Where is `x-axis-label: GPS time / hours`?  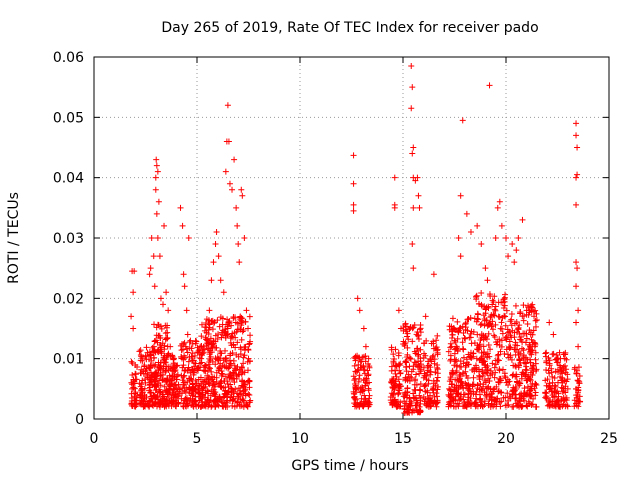
x-axis-label: GPS time / hours is located at coordinates (349, 466).